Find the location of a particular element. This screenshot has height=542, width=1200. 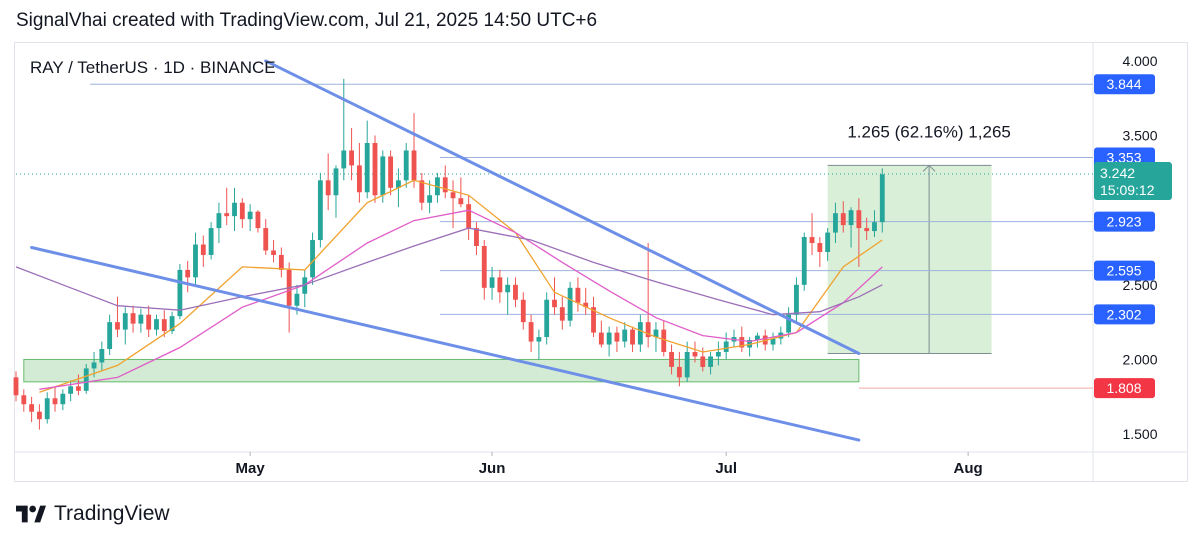

price-range-arrow-head is located at coordinates (929, 168).